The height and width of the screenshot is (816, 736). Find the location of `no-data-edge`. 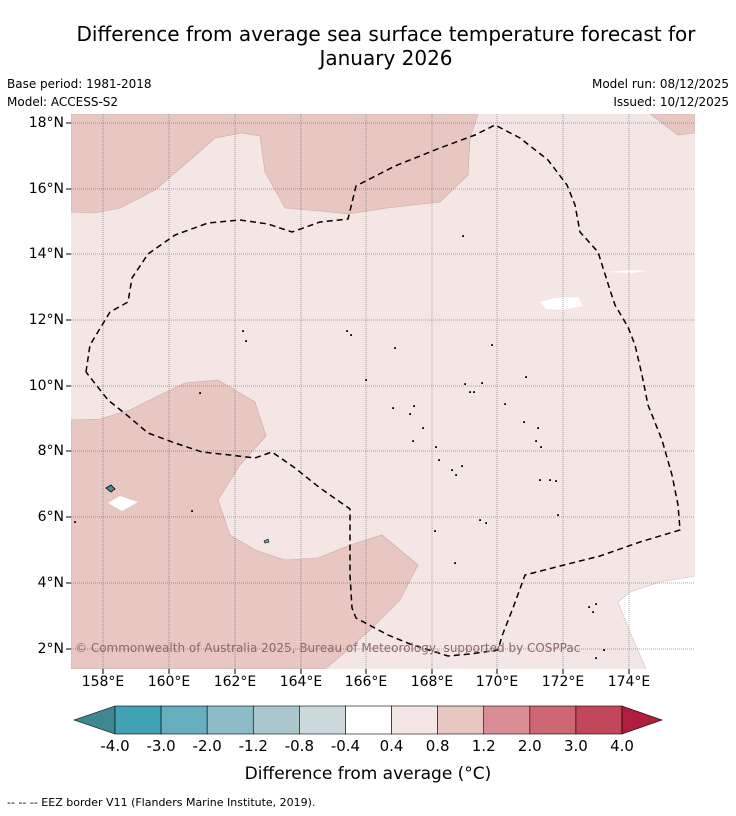

no-data-edge is located at coordinates (656, 622).